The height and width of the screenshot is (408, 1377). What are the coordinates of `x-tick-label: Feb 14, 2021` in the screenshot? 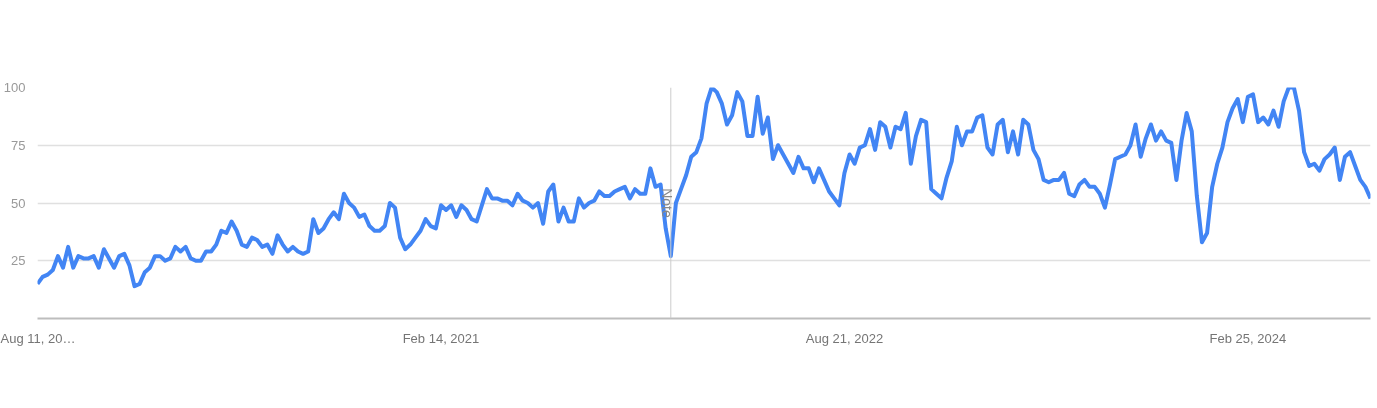 It's located at (441, 338).